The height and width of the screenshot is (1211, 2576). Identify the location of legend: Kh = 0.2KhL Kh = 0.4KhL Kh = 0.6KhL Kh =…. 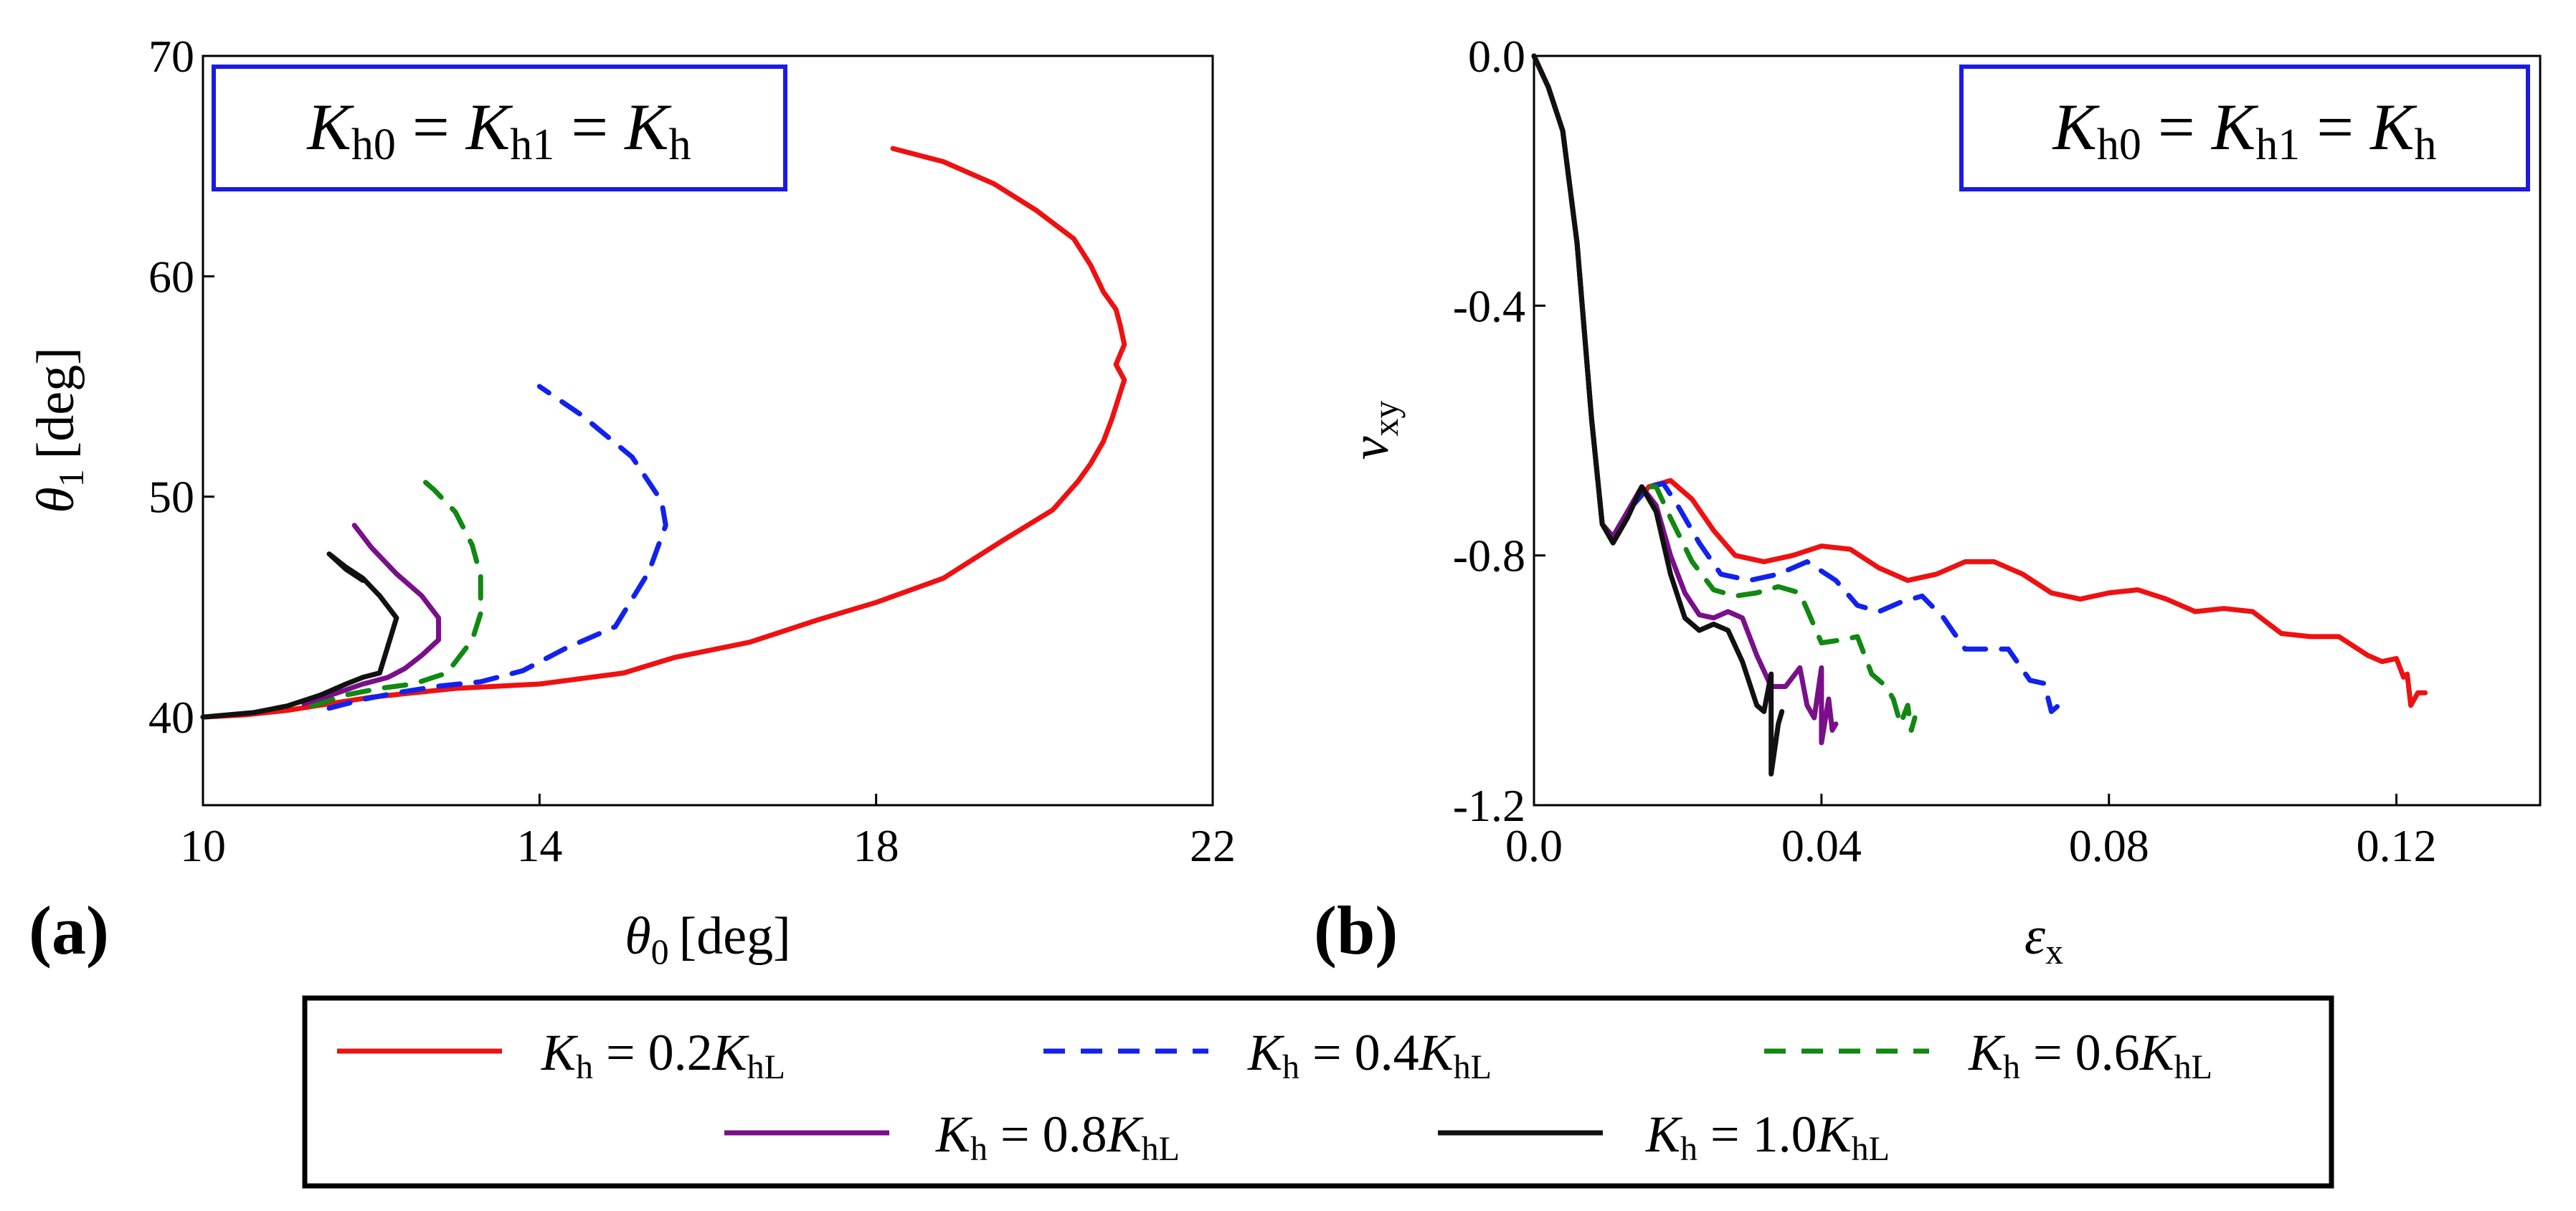
(1318, 1092).